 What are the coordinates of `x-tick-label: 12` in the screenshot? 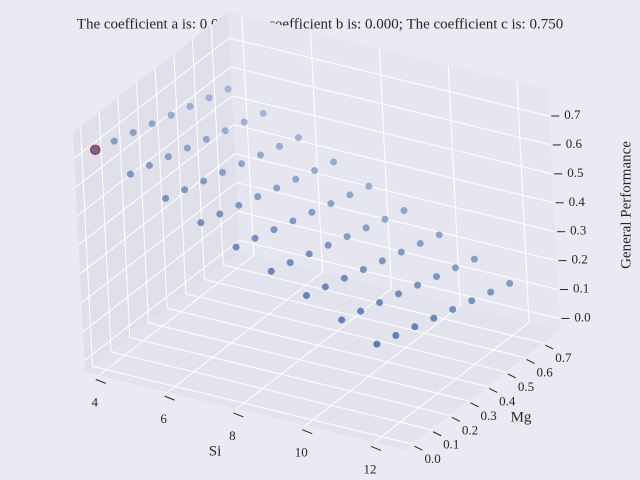 It's located at (370, 468).